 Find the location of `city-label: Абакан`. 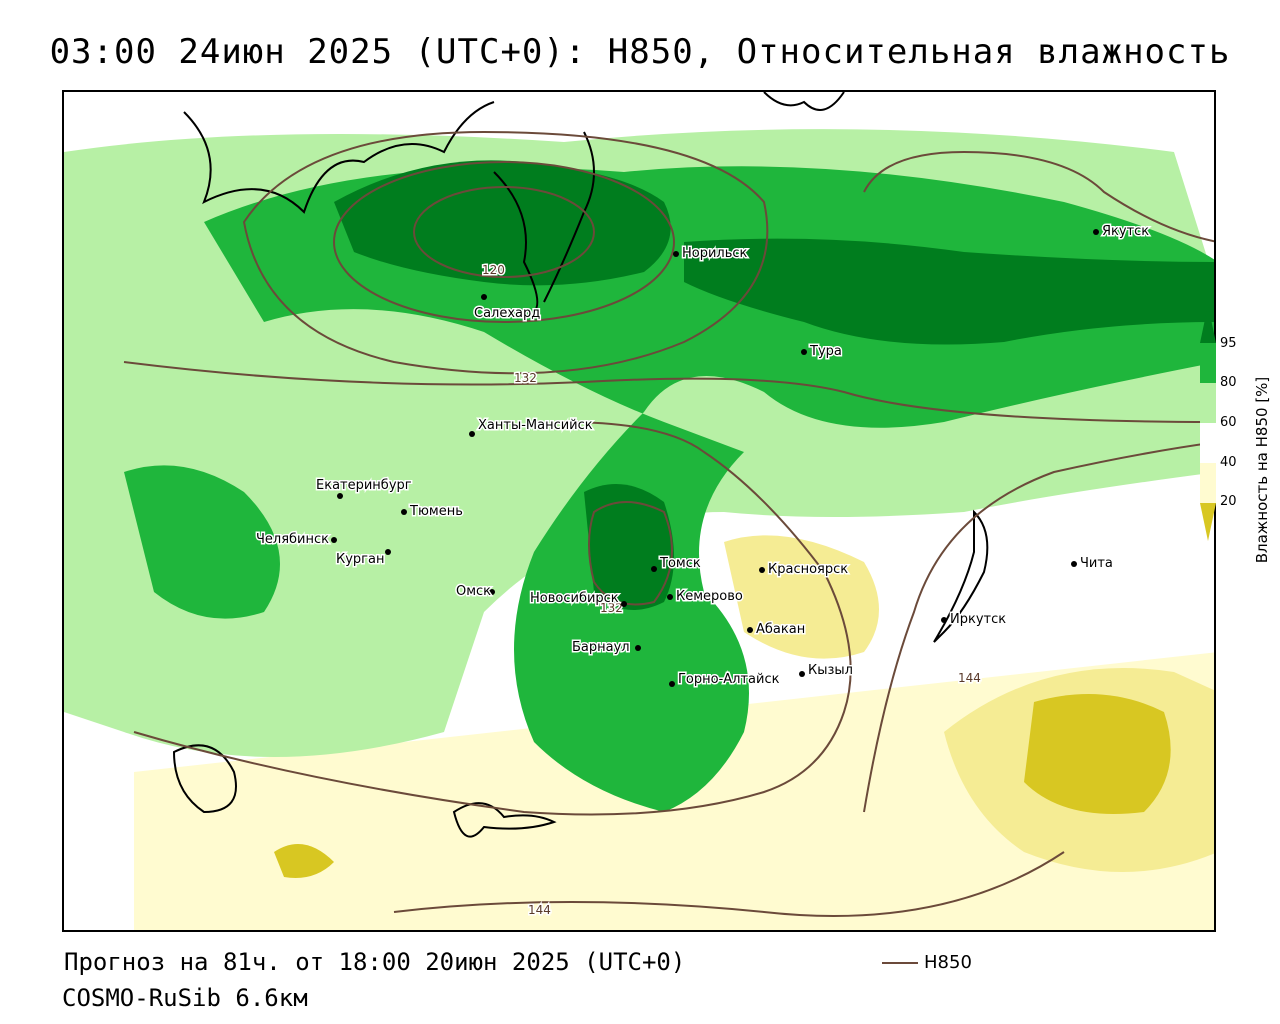

city-label: Абакан is located at coordinates (780, 629).